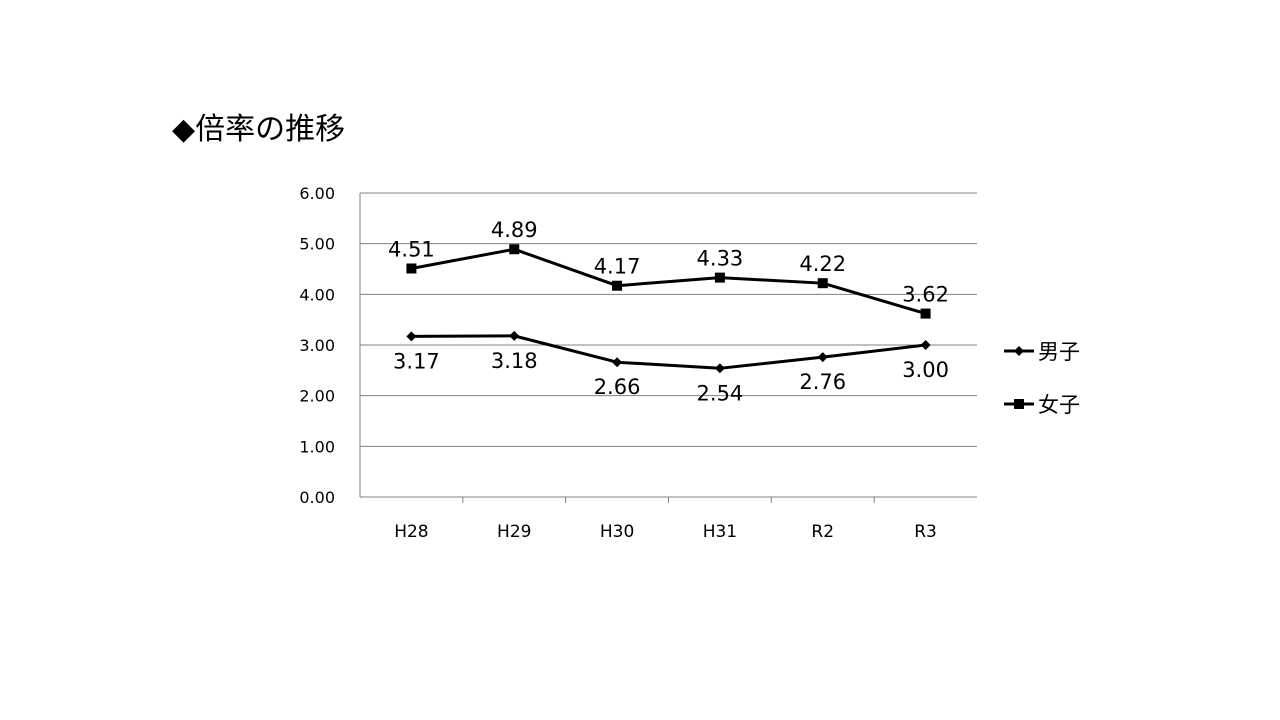 The height and width of the screenshot is (720, 1280). What do you see at coordinates (514, 532) in the screenshot?
I see `x-tick-label: H29` at bounding box center [514, 532].